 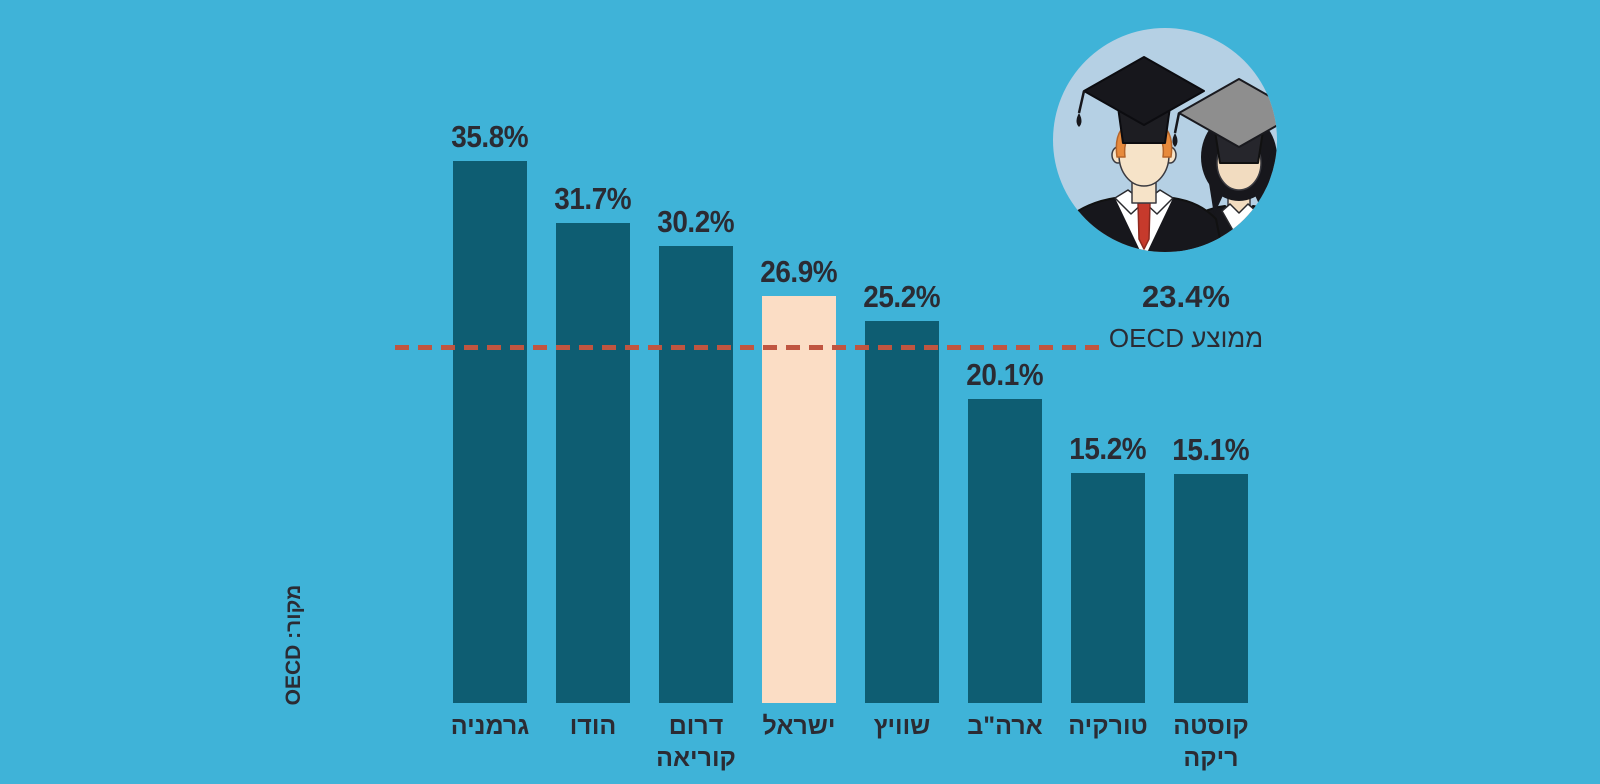 I want to click on graduates-icon, so click(x=1165, y=140).